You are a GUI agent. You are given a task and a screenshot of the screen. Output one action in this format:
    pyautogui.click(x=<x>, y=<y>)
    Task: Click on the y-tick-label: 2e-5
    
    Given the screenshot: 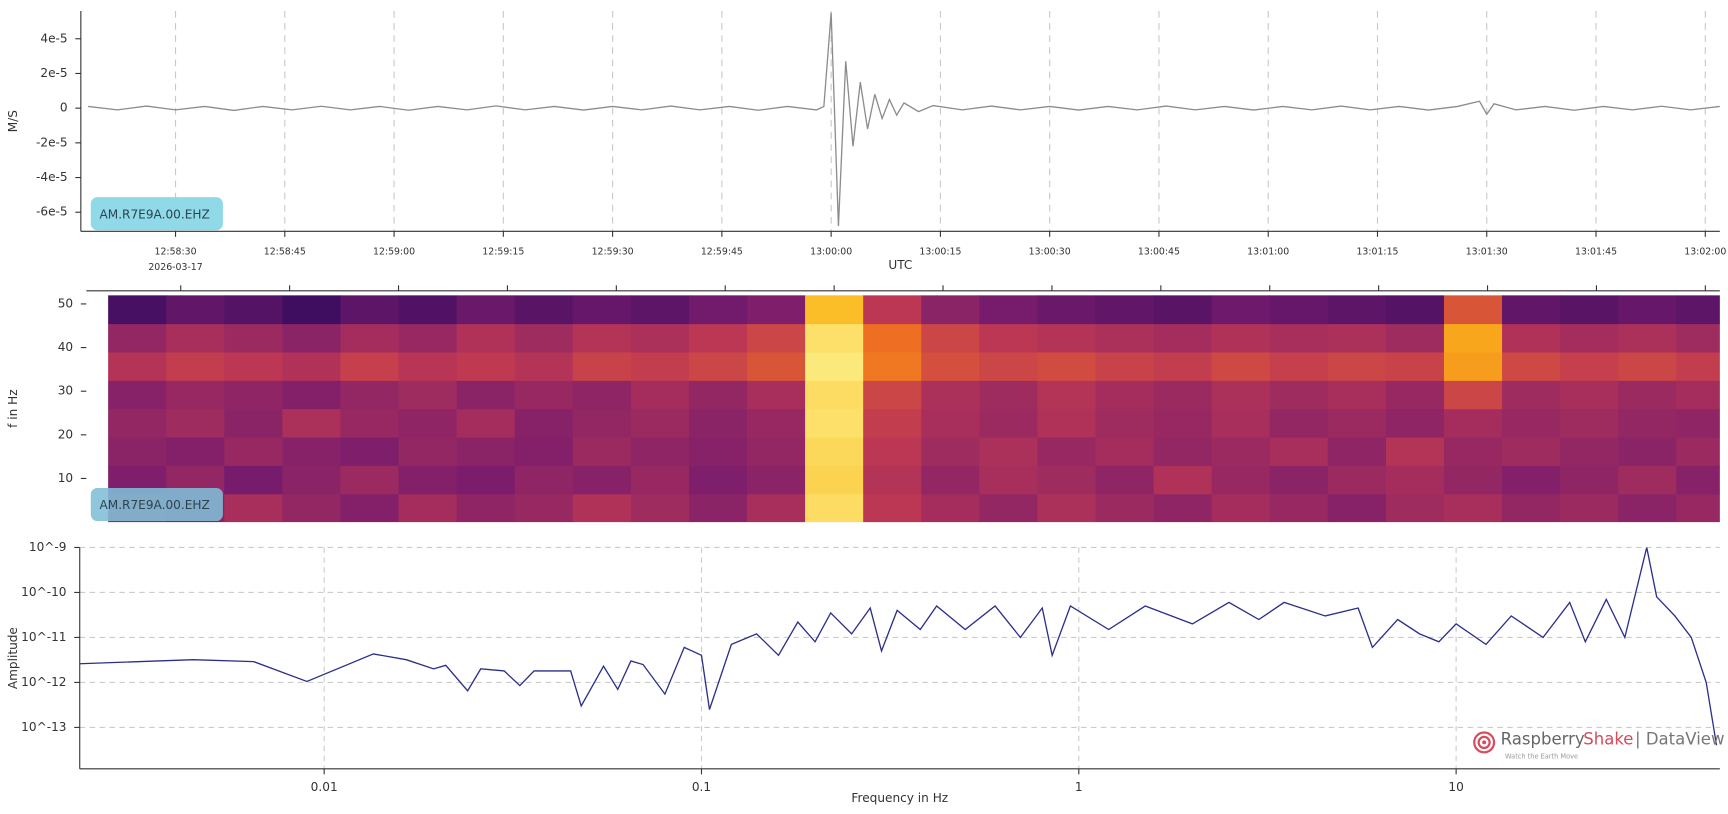 What is the action you would take?
    pyautogui.click(x=53, y=73)
    